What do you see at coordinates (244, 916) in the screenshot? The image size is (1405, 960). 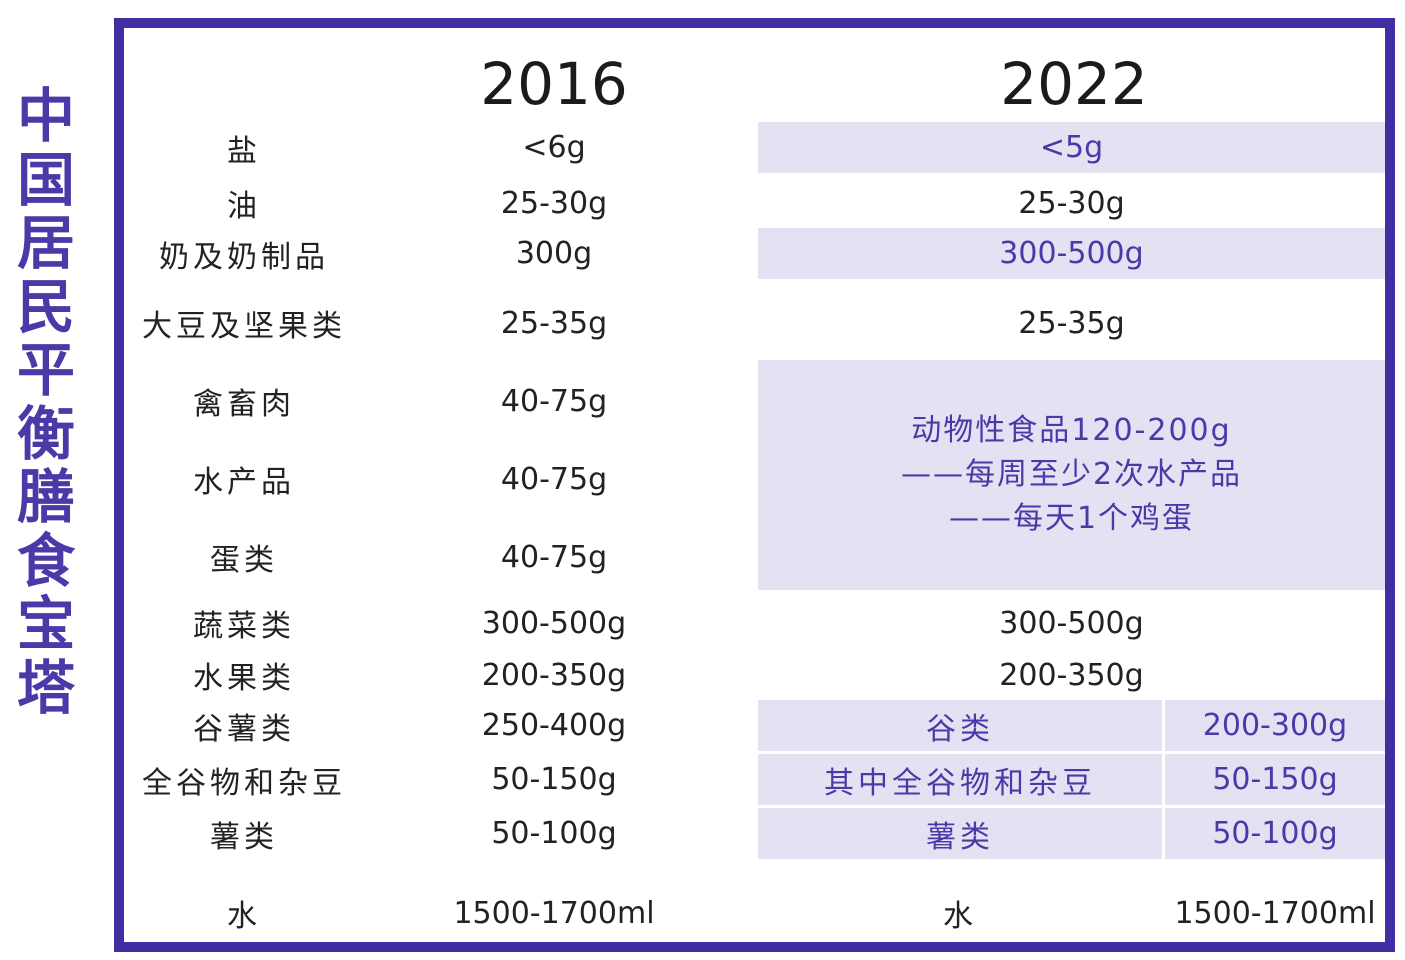 I see `category-water: 水` at bounding box center [244, 916].